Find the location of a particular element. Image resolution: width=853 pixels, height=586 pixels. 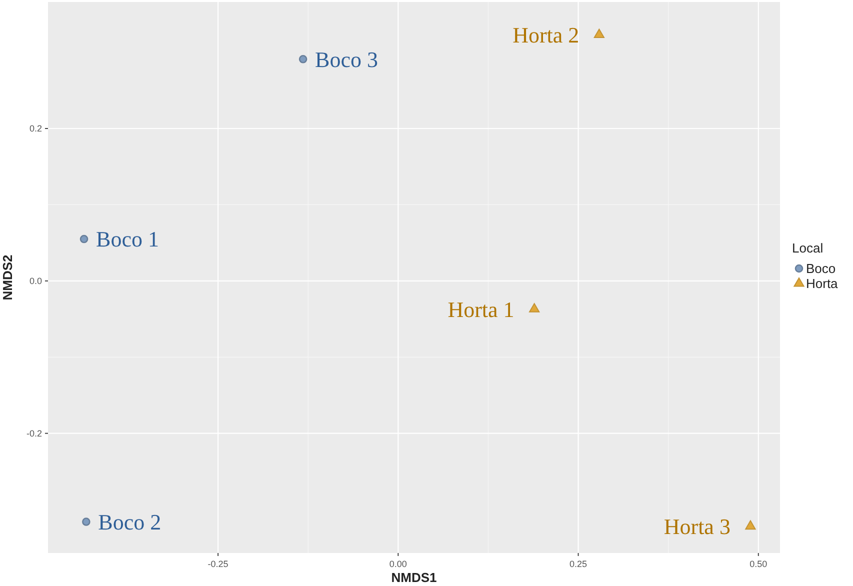

x-tick-label: 0.00 is located at coordinates (398, 564).